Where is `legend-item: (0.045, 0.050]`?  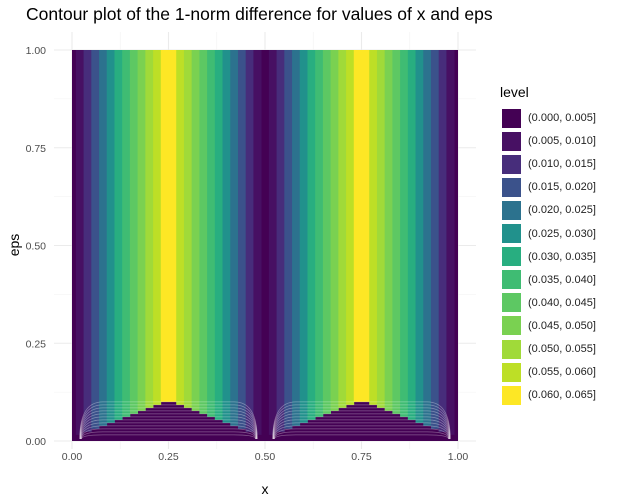 legend-item: (0.045, 0.050] is located at coordinates (549, 326).